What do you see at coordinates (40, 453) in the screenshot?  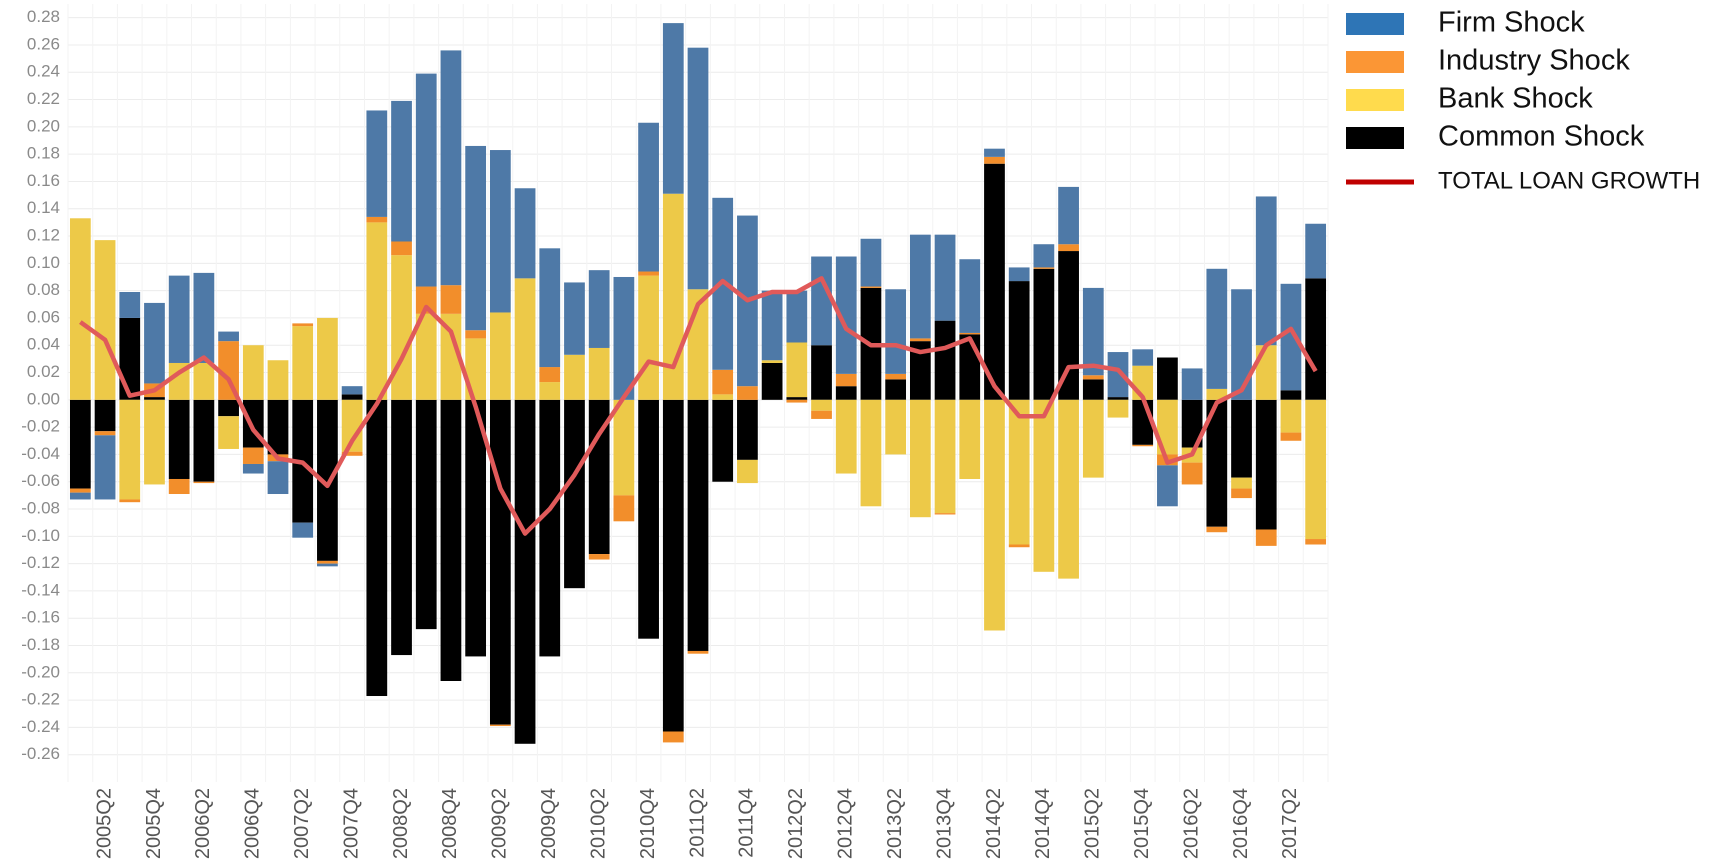 I see `y-tick-label: -0.04` at bounding box center [40, 453].